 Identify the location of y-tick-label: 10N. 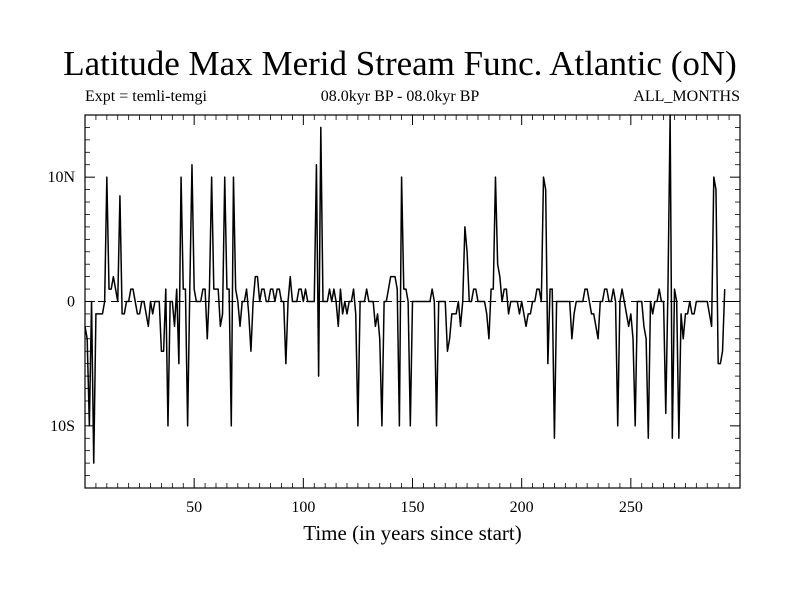
(61, 177).